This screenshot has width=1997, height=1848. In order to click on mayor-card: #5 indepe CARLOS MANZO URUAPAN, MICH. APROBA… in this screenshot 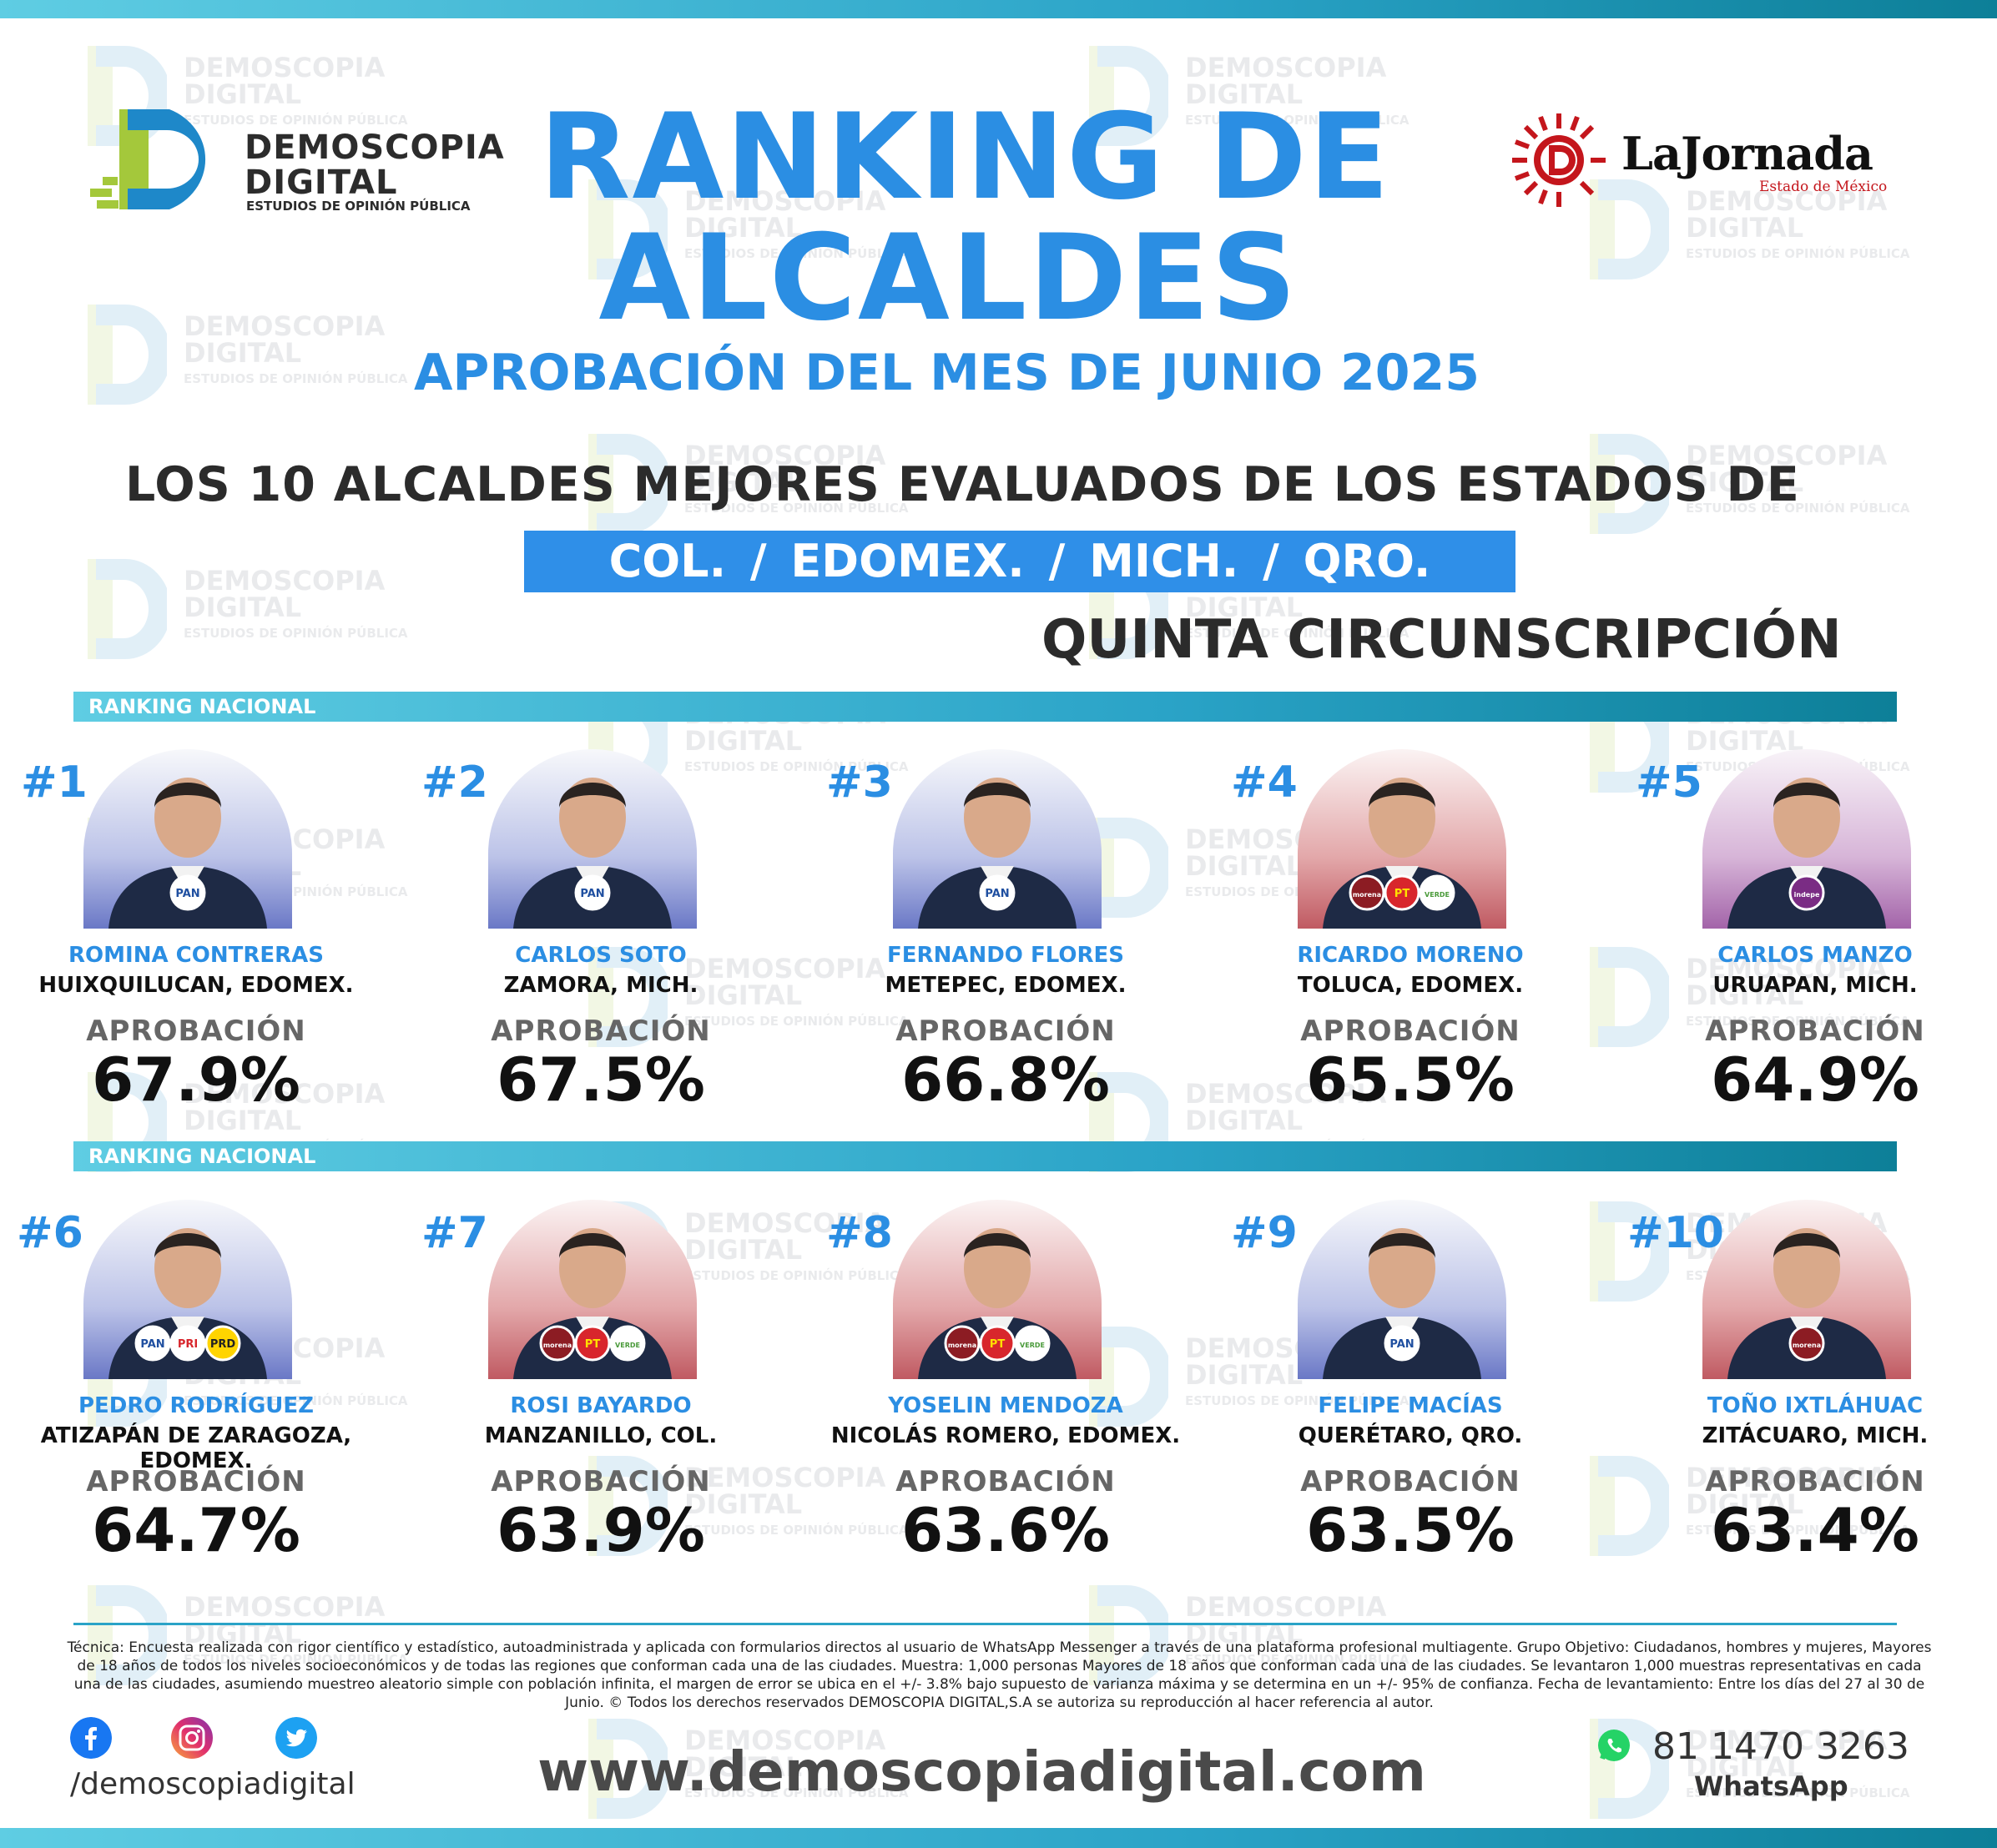, I will do `click(1780, 933)`.